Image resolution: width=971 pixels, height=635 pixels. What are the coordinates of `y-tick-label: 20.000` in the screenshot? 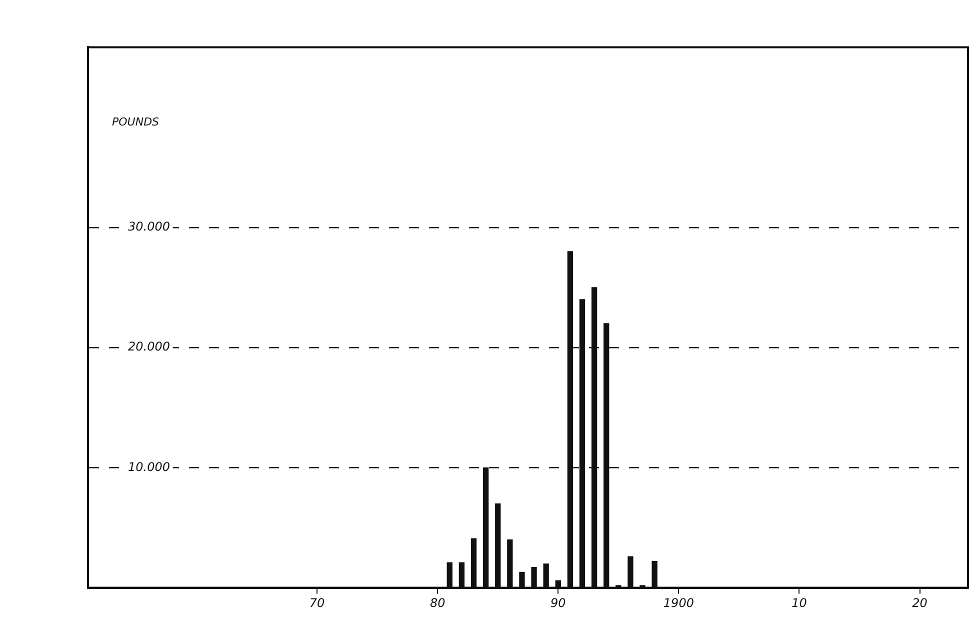 It's located at (149, 347).